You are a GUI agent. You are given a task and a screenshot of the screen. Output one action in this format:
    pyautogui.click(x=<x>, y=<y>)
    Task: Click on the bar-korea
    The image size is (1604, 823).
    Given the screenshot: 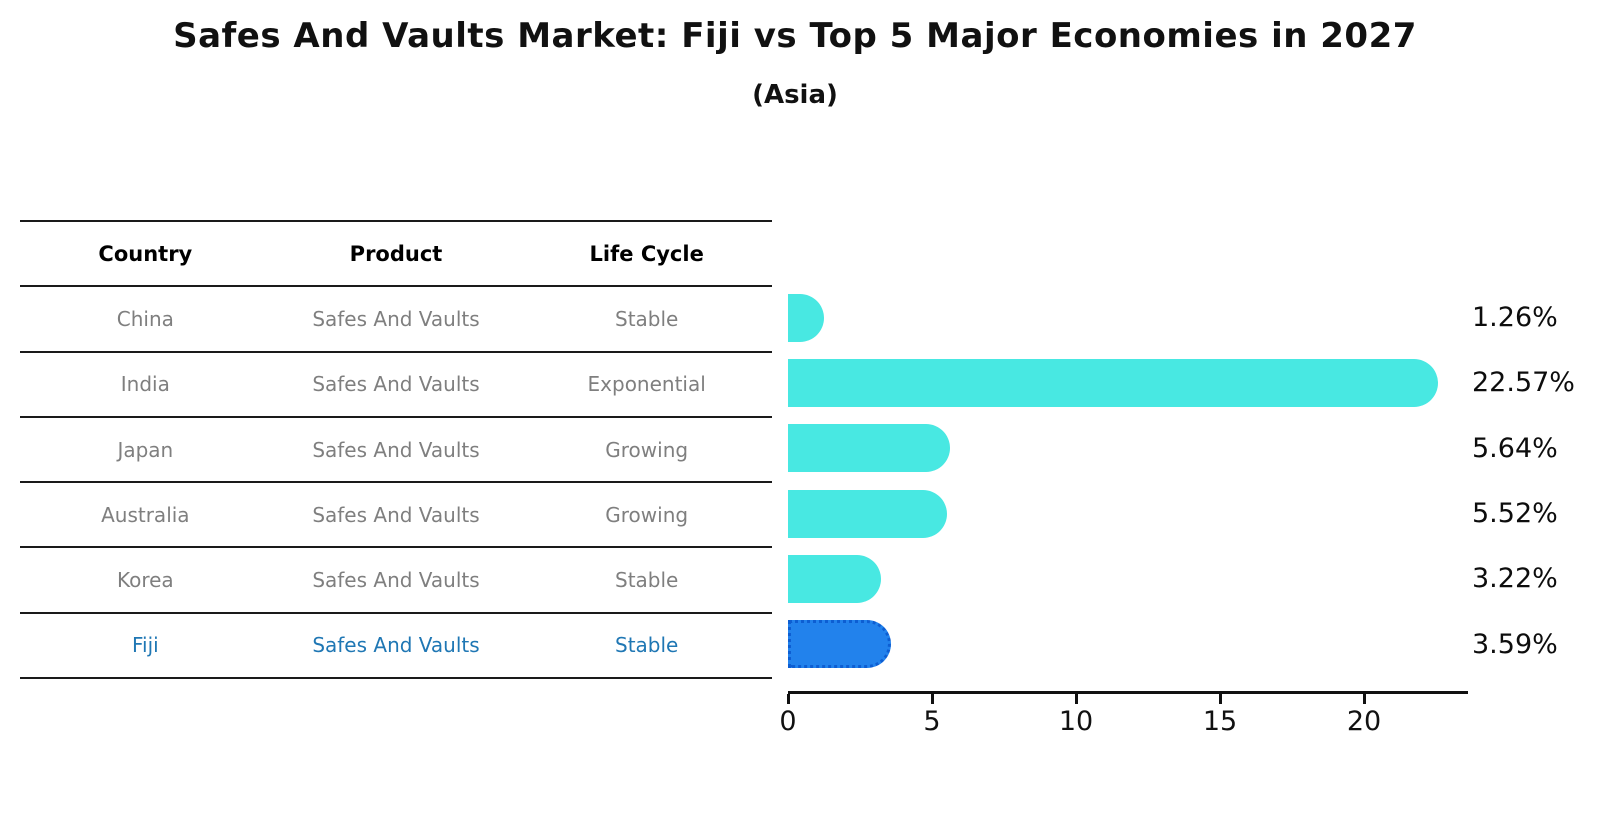 What is the action you would take?
    pyautogui.click(x=834, y=578)
    